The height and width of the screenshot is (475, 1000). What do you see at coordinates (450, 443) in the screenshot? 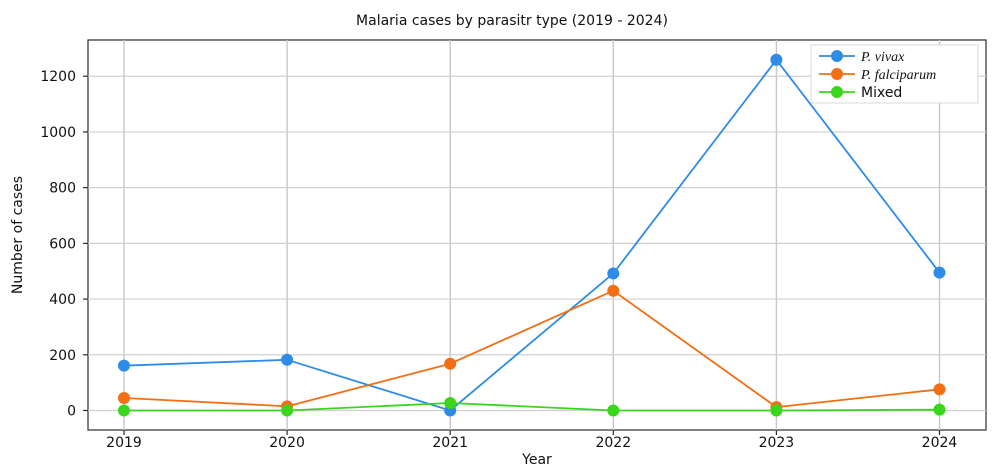
I see `x-tick-label: 2021` at bounding box center [450, 443].